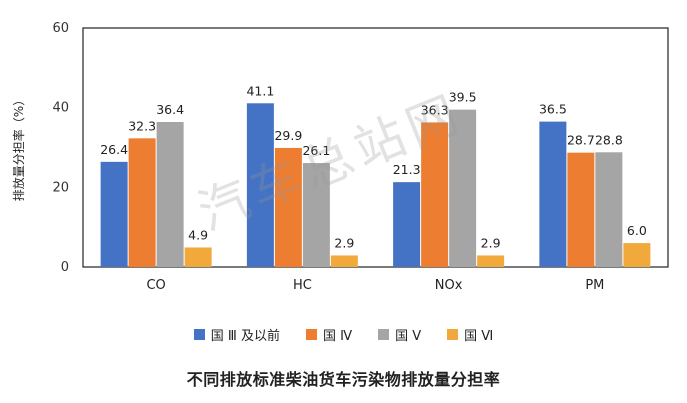 The width and height of the screenshot is (687, 403). Describe the element at coordinates (245, 336) in the screenshot. I see `legend-label: 国 Ⅲ 及以前` at that location.